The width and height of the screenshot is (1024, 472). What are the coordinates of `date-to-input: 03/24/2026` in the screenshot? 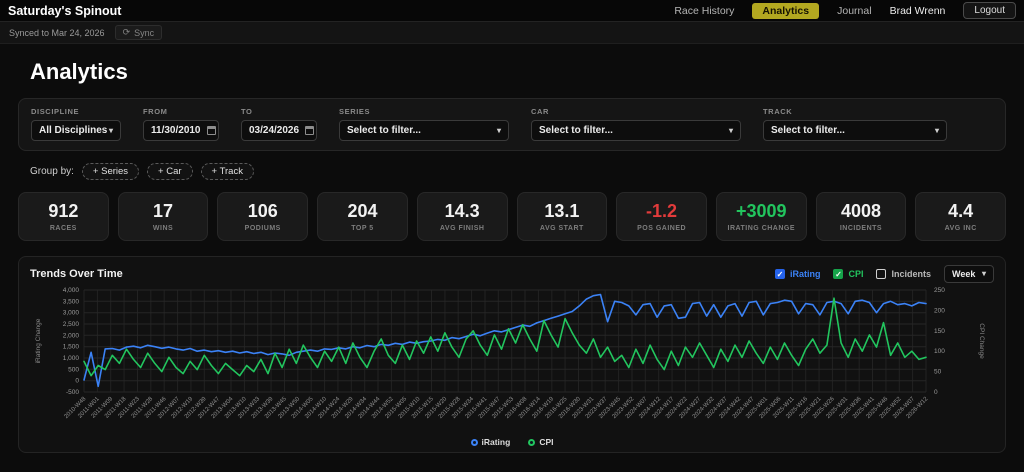 It's located at (279, 130).